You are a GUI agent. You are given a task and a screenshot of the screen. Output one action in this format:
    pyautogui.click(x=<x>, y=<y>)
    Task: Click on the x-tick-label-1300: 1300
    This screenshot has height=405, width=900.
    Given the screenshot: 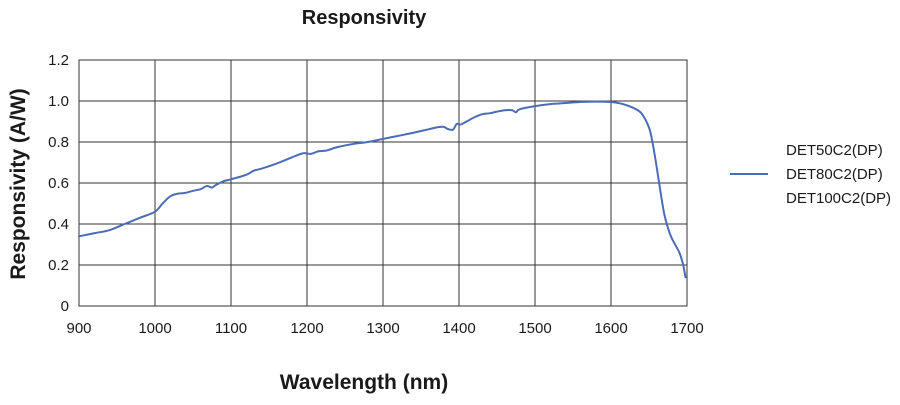 What is the action you would take?
    pyautogui.click(x=382, y=328)
    